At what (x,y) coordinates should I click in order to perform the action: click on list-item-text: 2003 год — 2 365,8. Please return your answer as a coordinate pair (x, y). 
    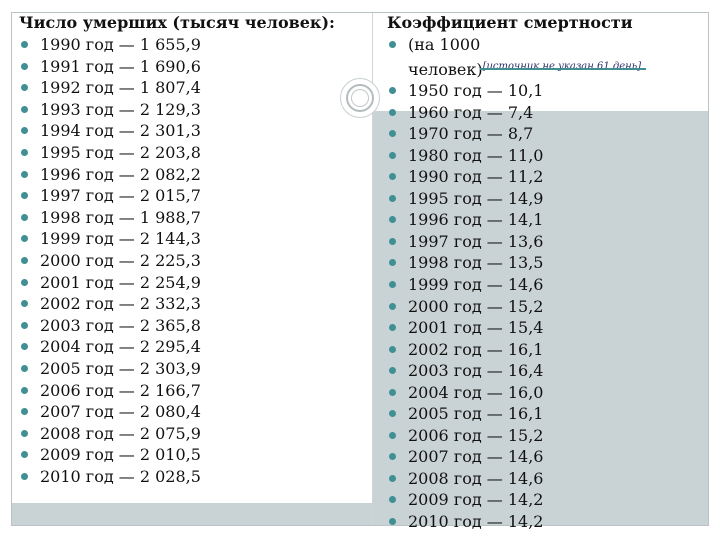
    Looking at the image, I should click on (120, 325).